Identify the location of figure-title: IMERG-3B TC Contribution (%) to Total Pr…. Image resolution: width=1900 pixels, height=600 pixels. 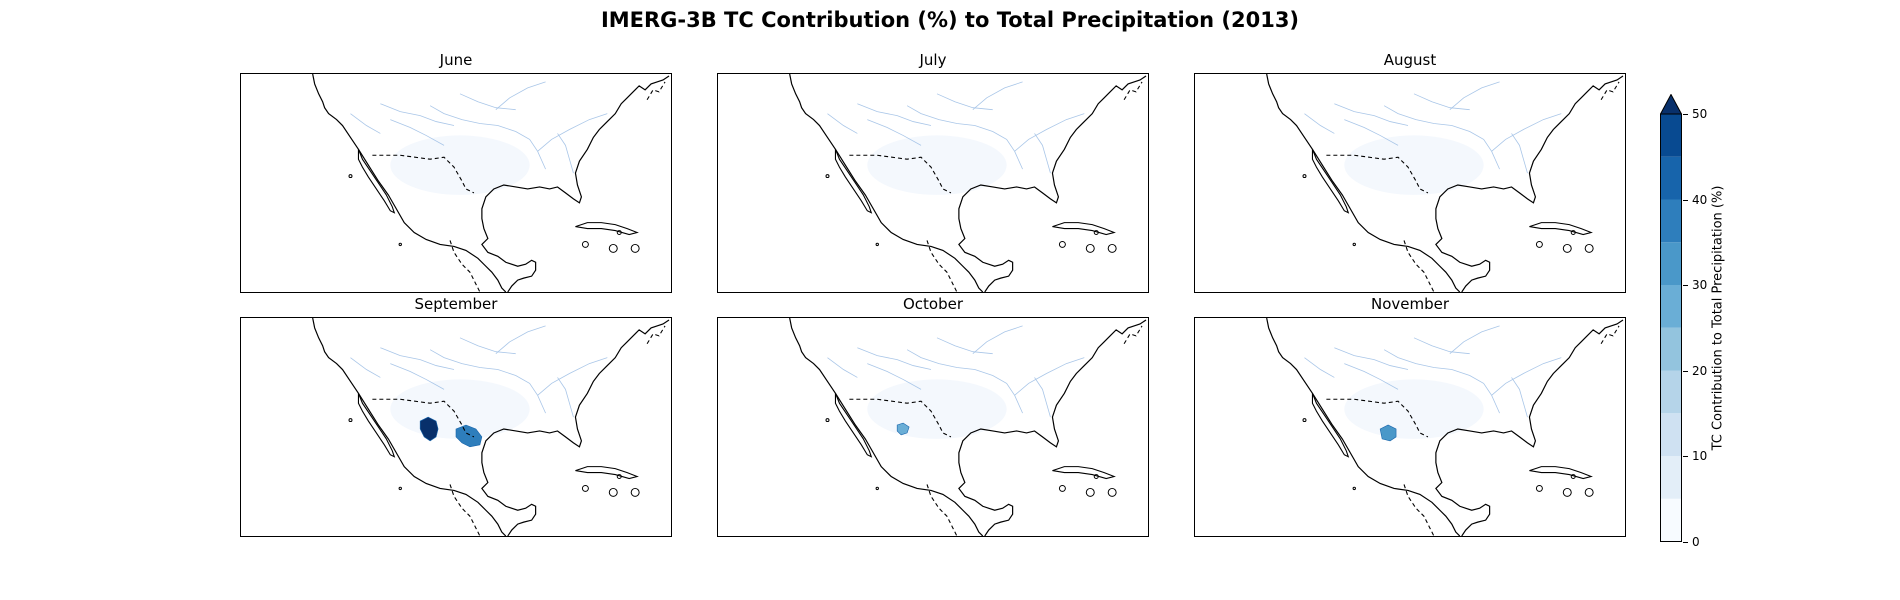
(950, 20).